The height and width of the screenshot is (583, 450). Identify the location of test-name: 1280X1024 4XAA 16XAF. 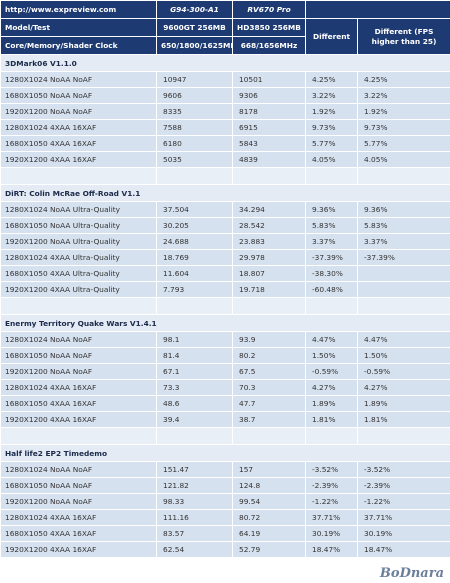
(78, 127).